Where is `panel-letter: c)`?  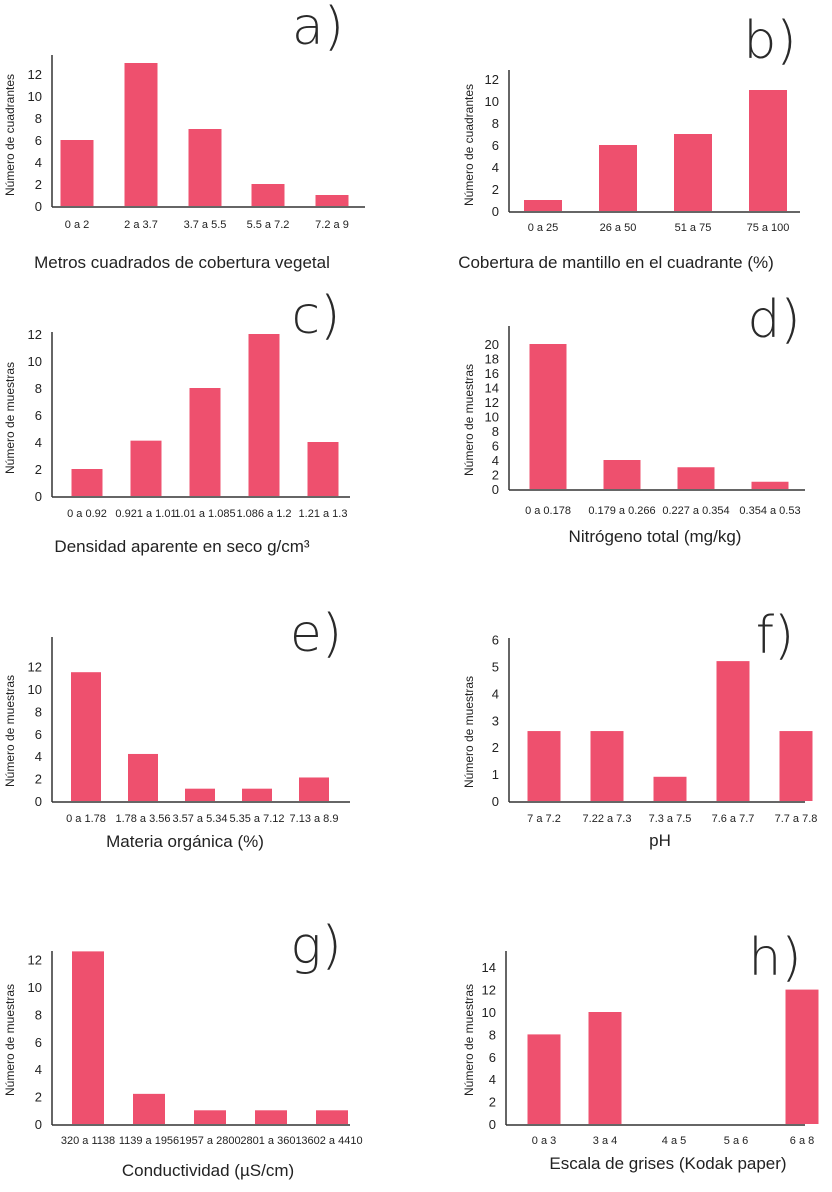
panel-letter: c) is located at coordinates (316, 316).